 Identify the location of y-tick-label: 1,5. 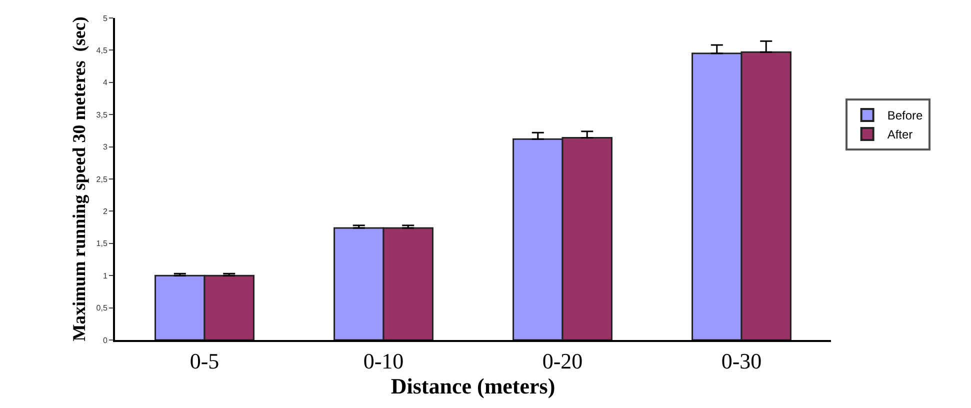
(102, 243).